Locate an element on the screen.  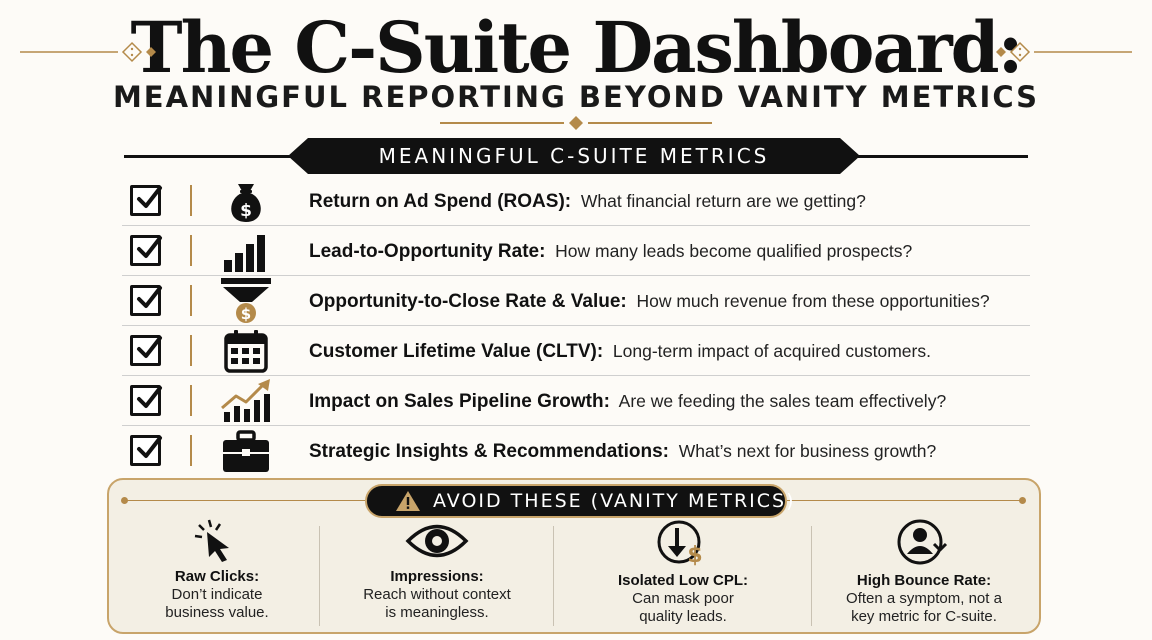
metric-description: What financial return are we getting? is located at coordinates (723, 201).